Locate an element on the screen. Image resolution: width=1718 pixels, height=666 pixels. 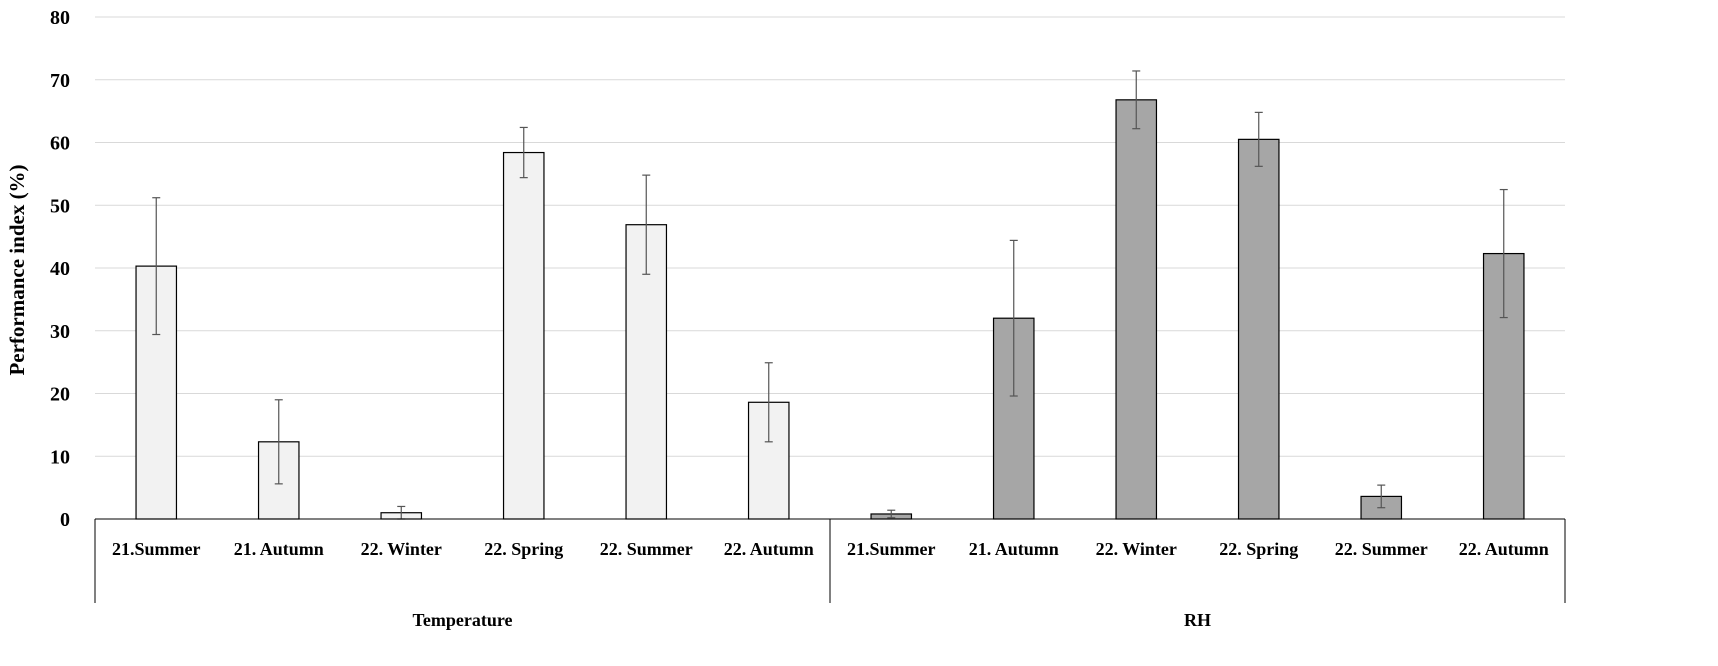
y-tick-label: 80 is located at coordinates (60, 18).